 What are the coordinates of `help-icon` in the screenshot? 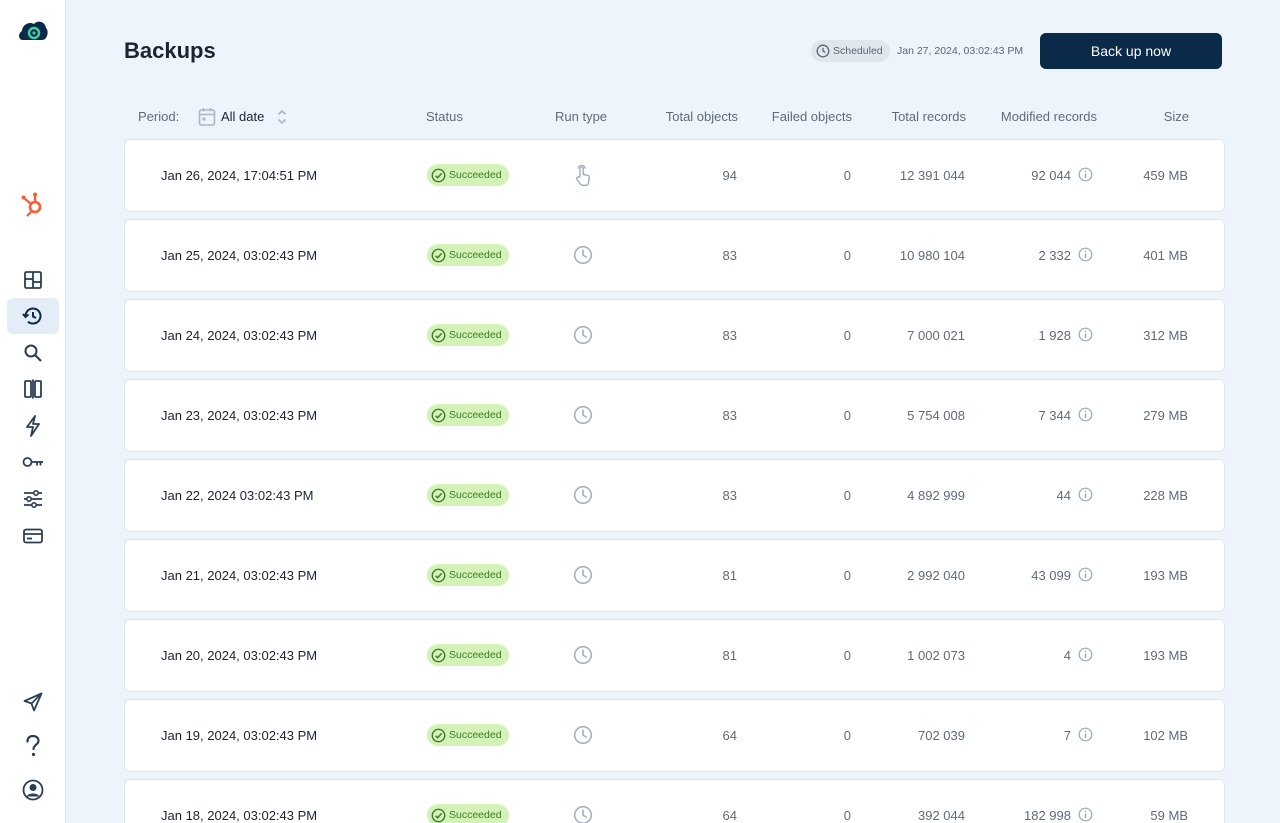 It's located at (33, 746).